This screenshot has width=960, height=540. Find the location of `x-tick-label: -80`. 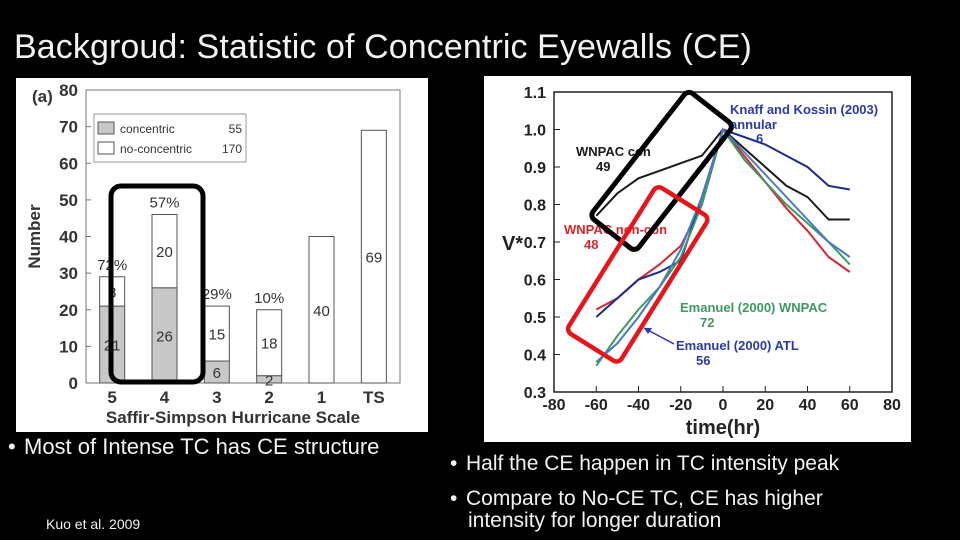

x-tick-label: -80 is located at coordinates (553, 405).